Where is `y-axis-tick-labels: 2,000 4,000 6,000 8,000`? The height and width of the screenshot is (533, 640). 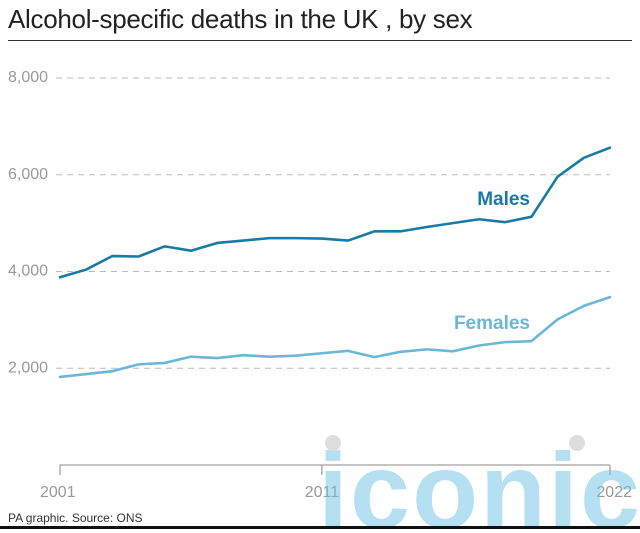
y-axis-tick-labels: 2,000 4,000 6,000 8,000 is located at coordinates (28, 222).